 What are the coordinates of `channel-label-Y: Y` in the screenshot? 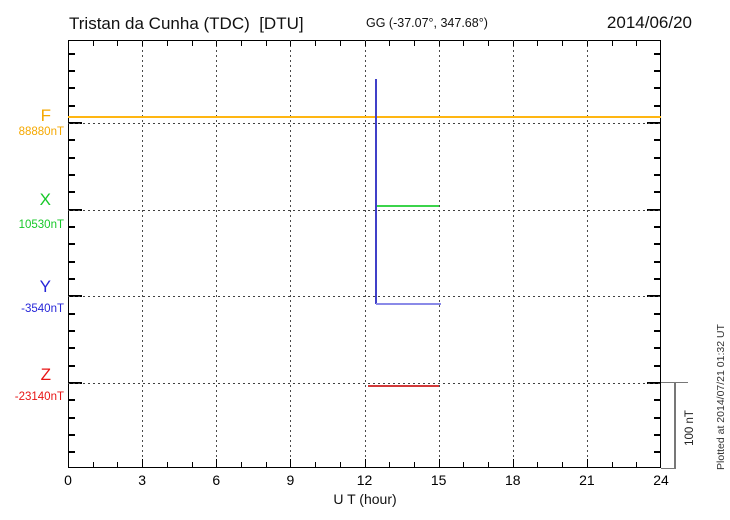 It's located at (45, 286).